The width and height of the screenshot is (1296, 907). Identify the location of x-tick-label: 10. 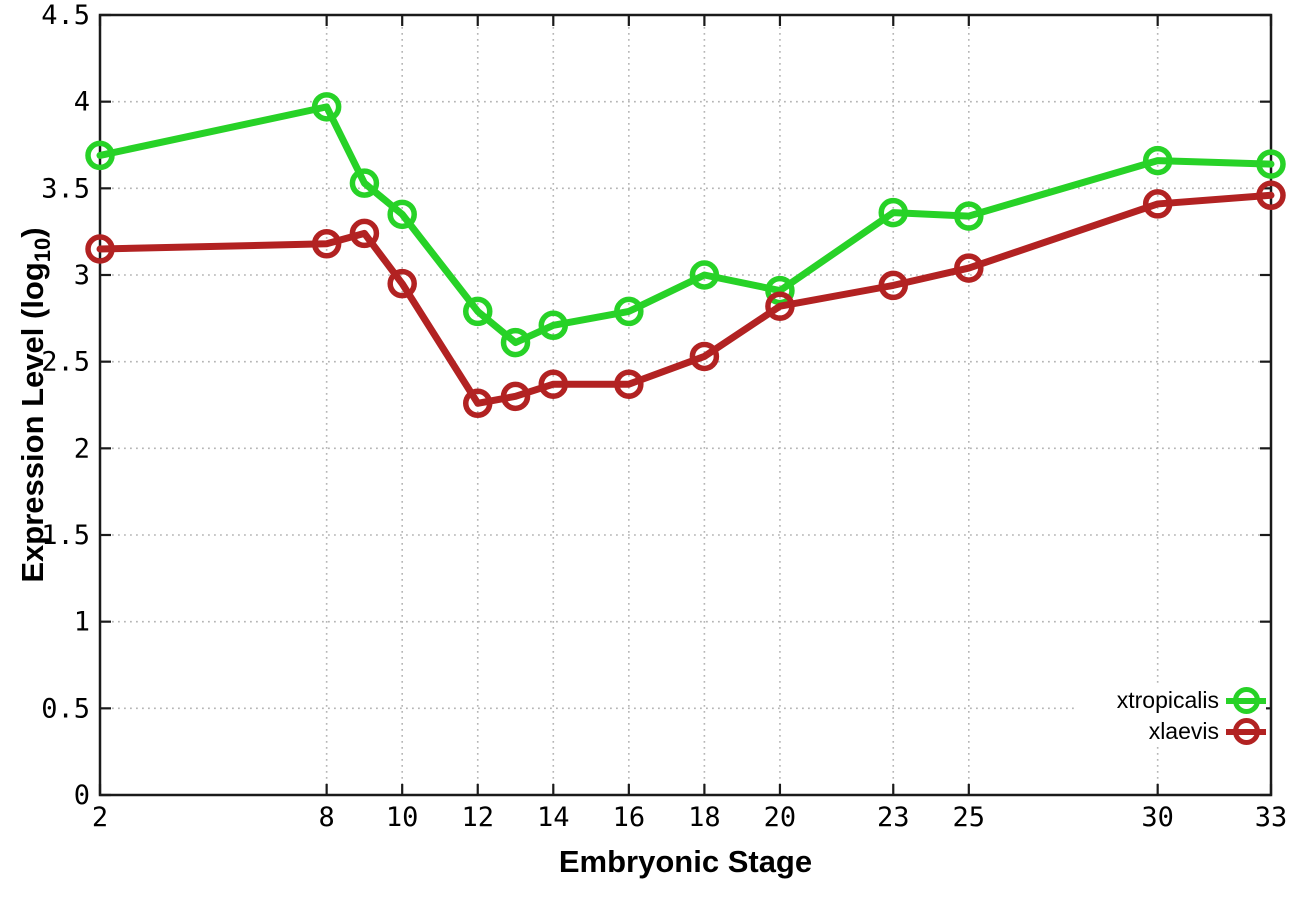
(402, 817).